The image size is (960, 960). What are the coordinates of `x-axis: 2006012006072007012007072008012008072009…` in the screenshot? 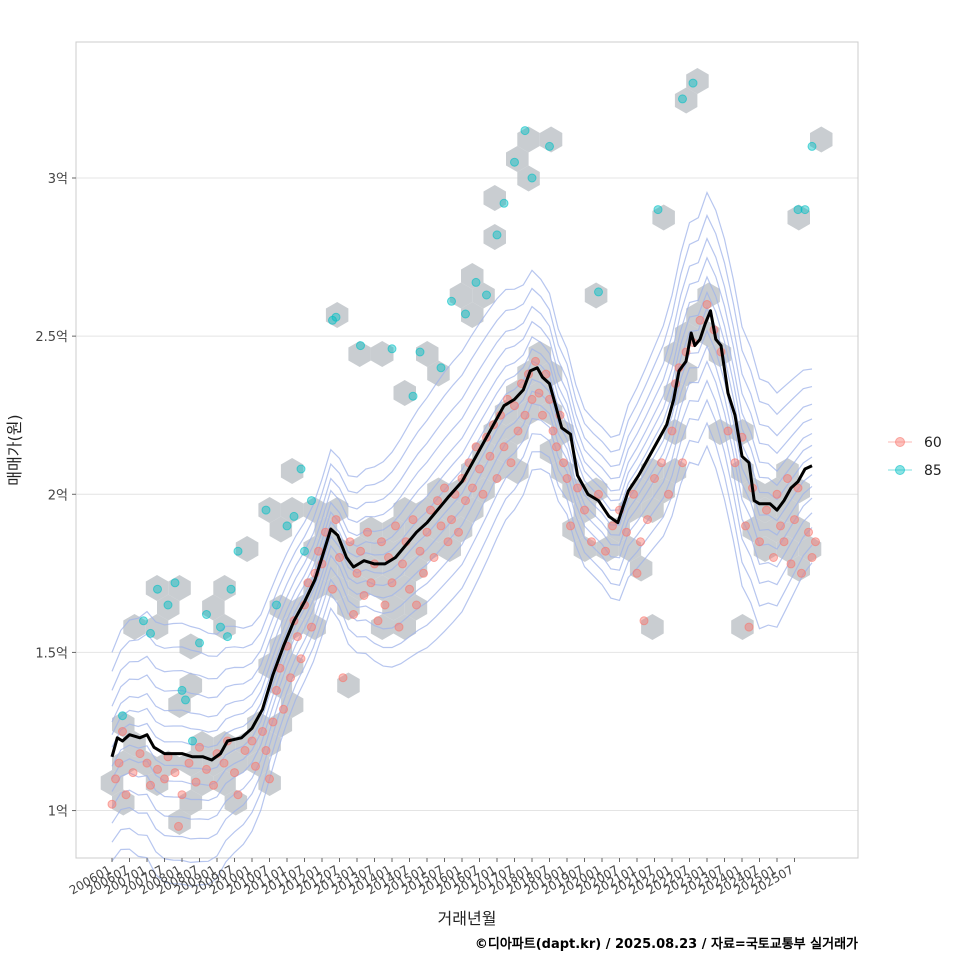 It's located at (431, 878).